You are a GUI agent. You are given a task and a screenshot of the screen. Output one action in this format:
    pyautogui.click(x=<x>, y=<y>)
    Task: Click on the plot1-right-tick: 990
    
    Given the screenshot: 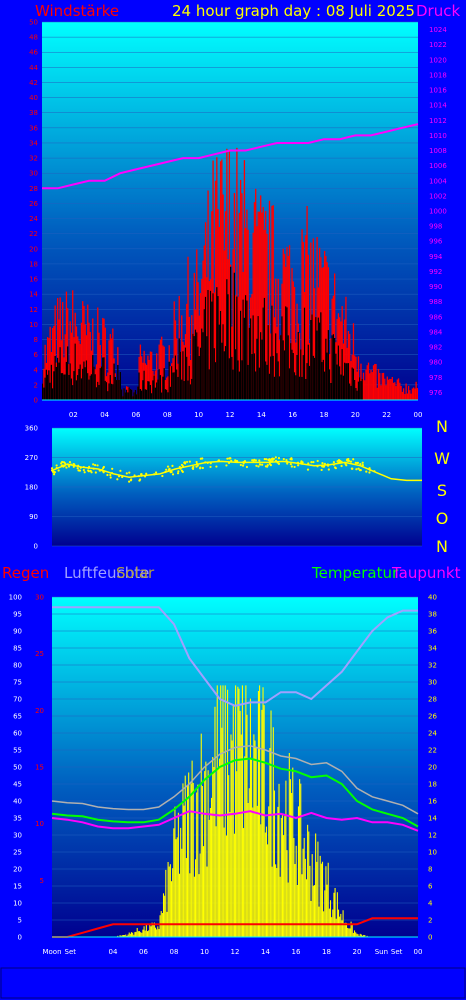 What is the action you would take?
    pyautogui.click(x=435, y=287)
    